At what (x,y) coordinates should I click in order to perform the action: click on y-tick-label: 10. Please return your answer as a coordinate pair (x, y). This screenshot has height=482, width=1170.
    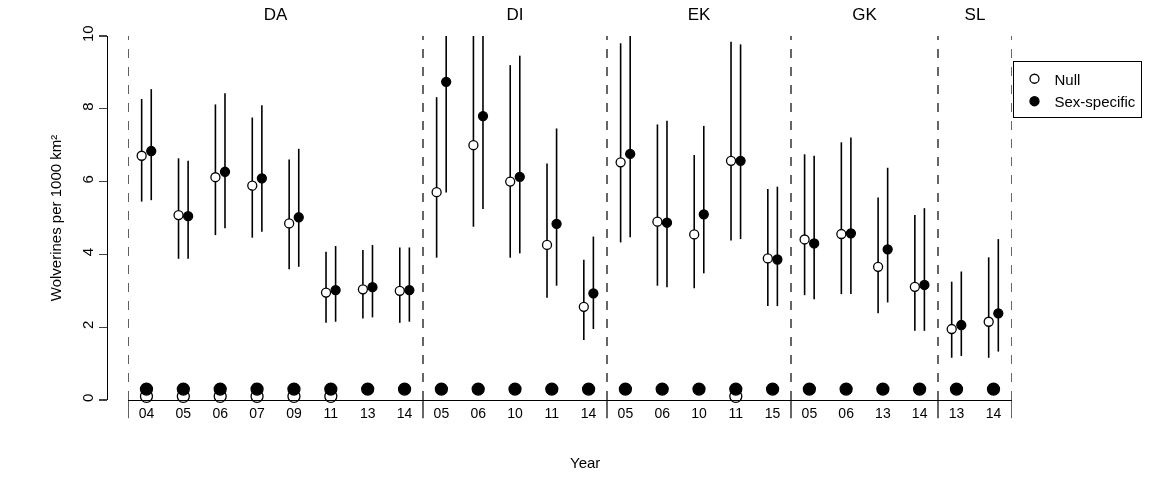
    Looking at the image, I should click on (87, 34).